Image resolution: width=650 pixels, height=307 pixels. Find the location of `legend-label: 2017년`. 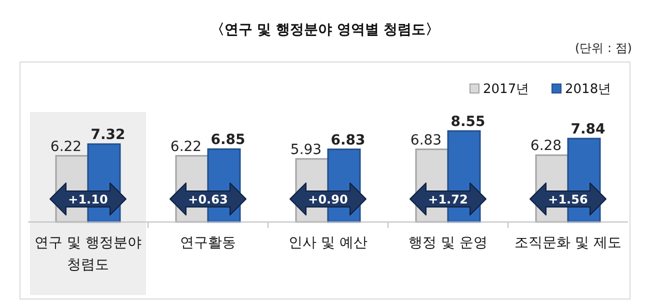

legend-label: 2017년 is located at coordinates (506, 89).